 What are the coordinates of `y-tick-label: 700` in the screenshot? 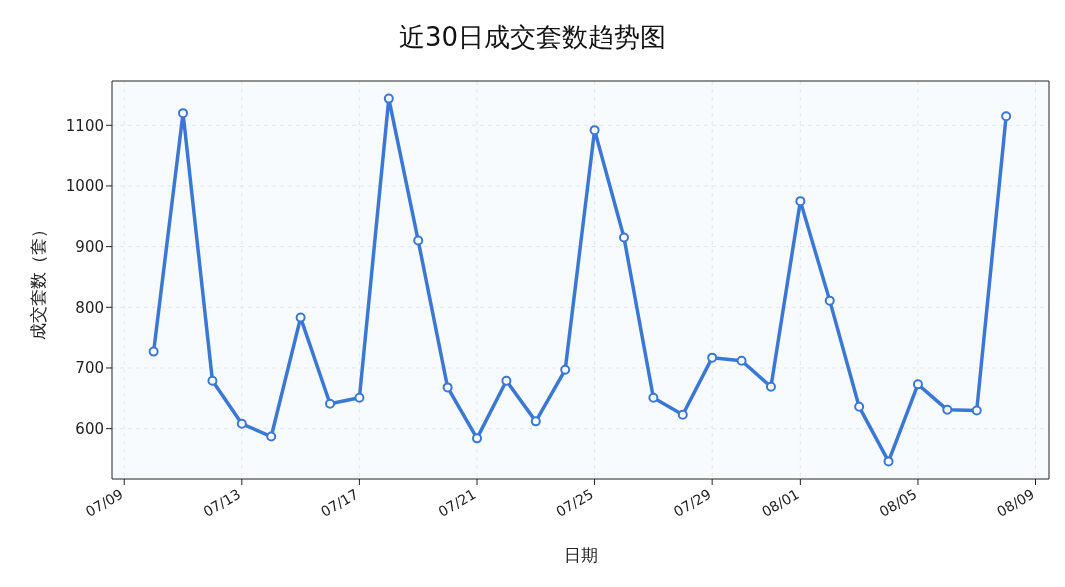 It's located at (89, 368).